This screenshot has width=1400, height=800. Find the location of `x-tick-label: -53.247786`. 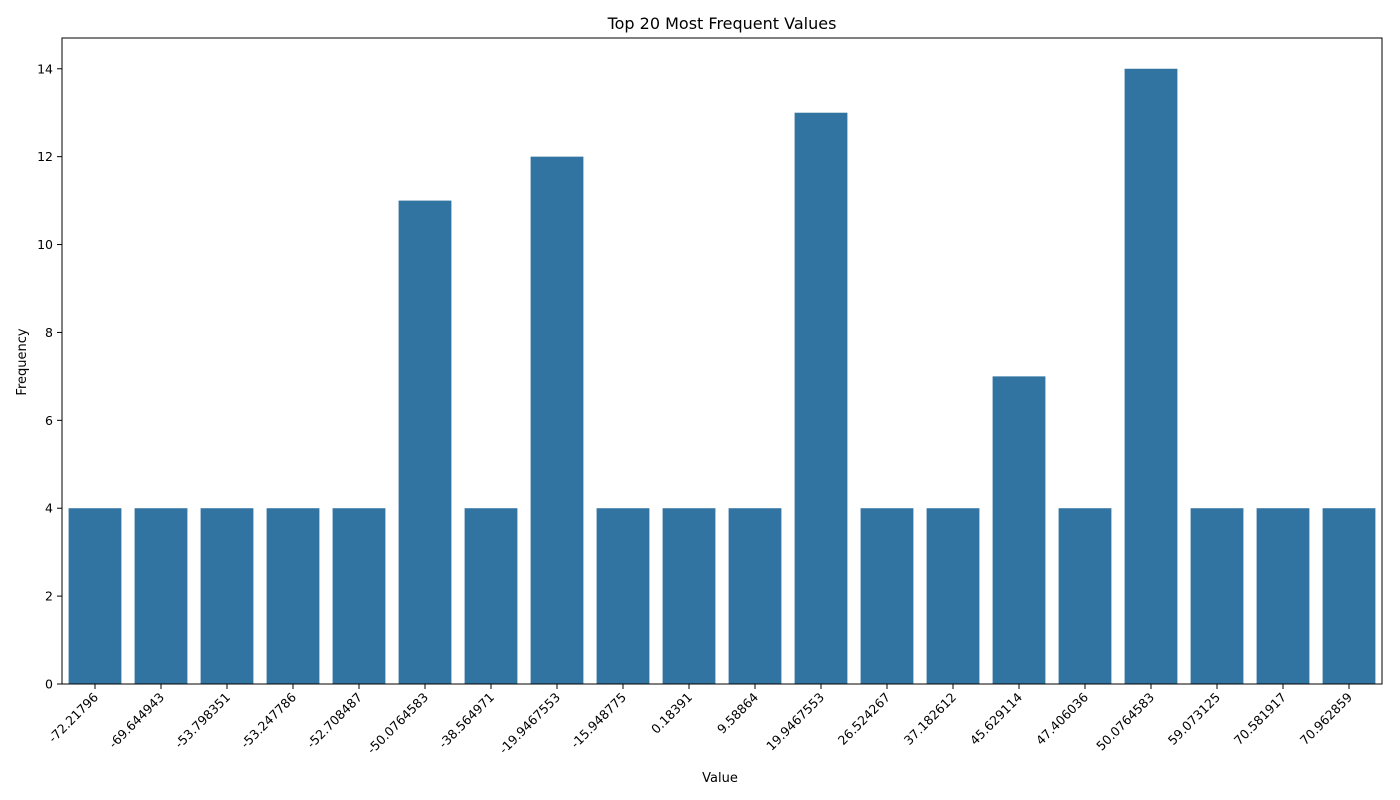

x-tick-label: -53.247786 is located at coordinates (269, 720).